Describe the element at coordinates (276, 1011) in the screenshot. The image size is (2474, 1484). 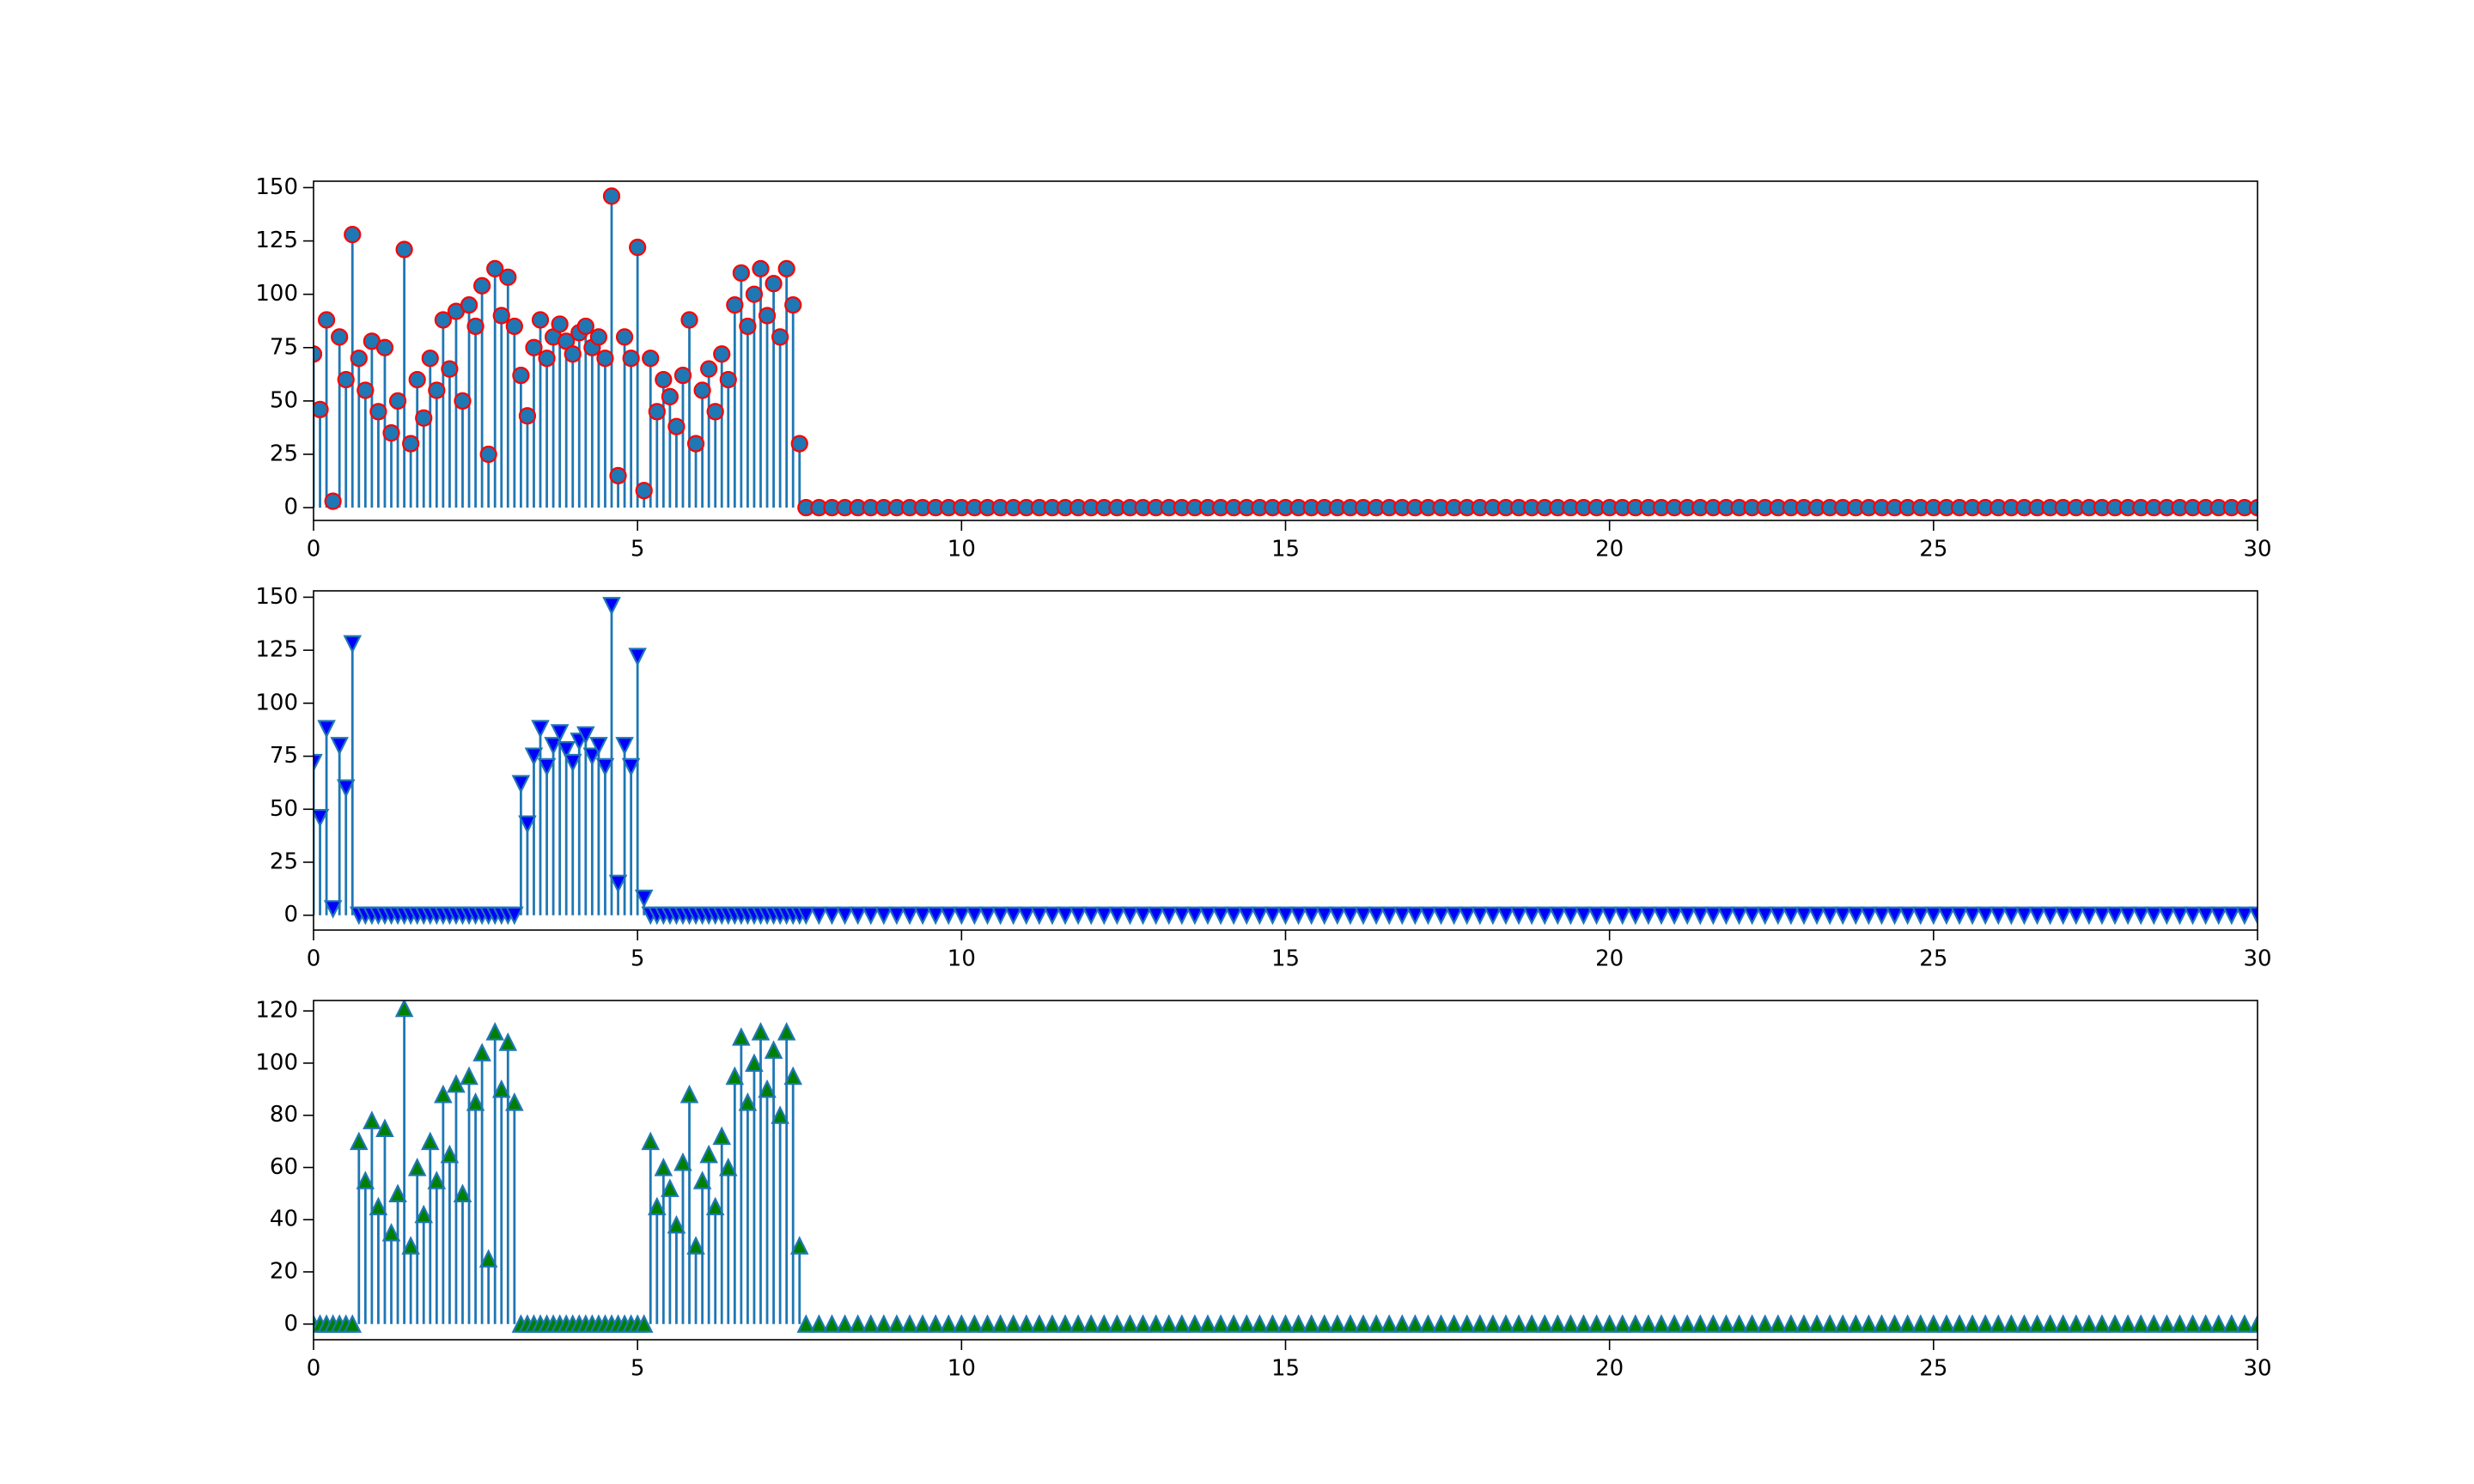
I see `y-tick-label: 120` at that location.